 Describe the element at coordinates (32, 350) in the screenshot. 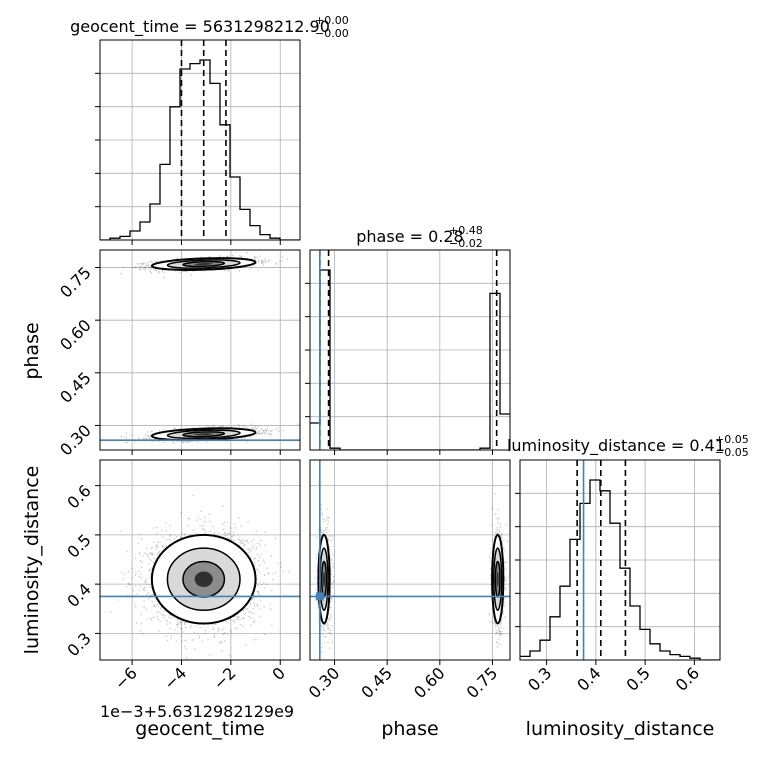

I see `ylabel-phase: phase` at that location.